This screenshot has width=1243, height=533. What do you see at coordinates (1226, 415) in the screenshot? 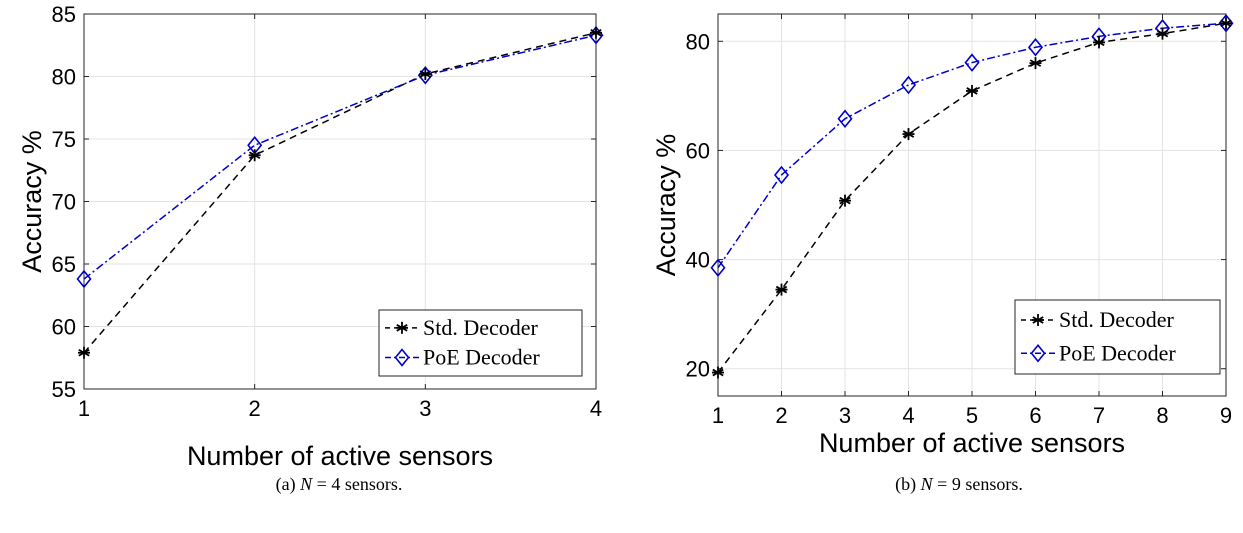
I see `x-tick-label: 9` at bounding box center [1226, 415].